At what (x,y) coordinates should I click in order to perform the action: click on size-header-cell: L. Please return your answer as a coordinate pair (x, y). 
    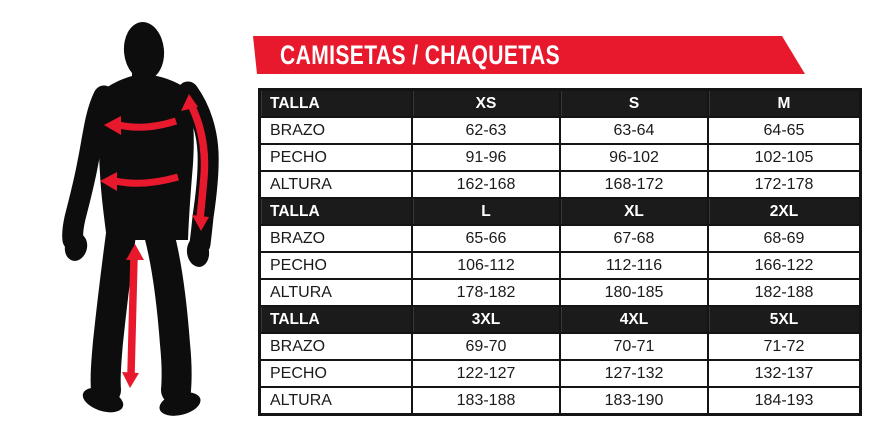
    Looking at the image, I should click on (486, 211).